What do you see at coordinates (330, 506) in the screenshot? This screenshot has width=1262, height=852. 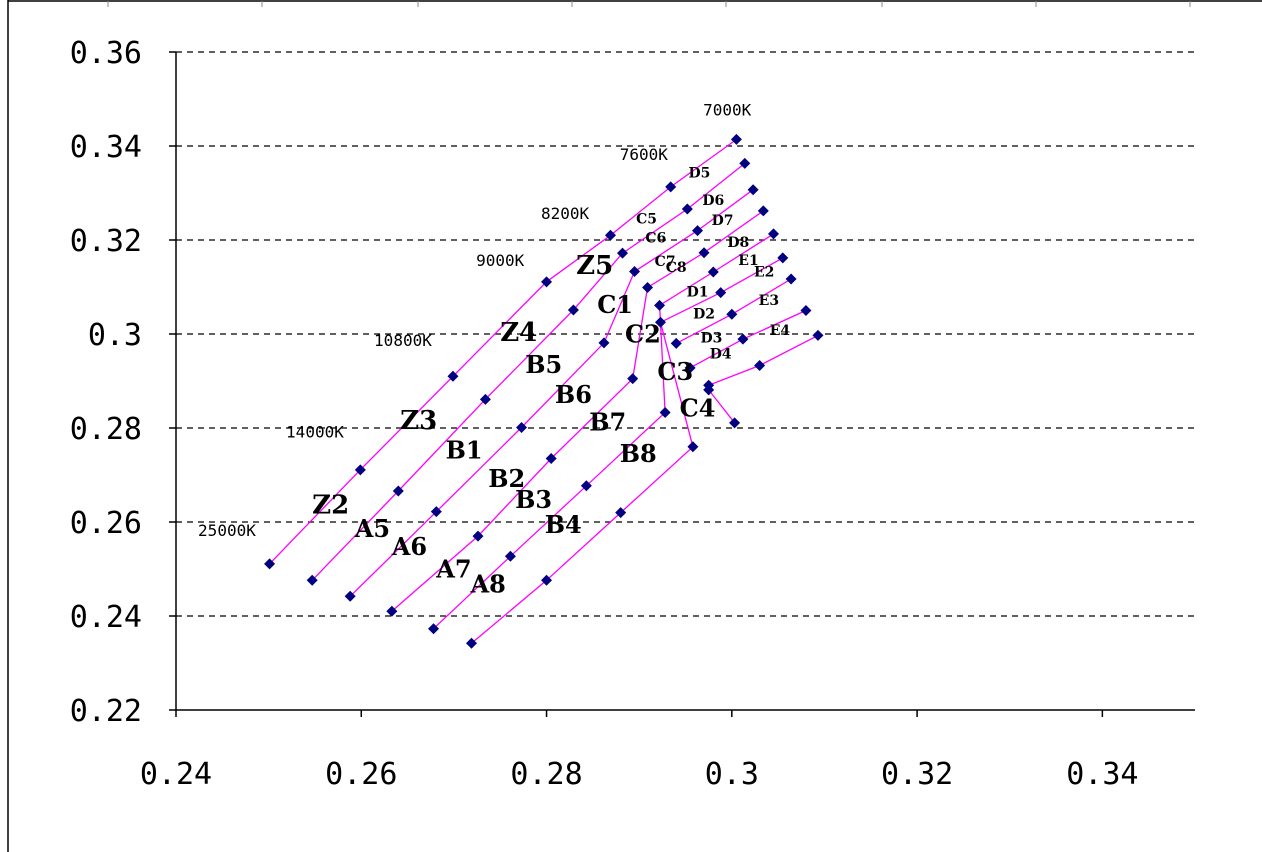 I see `bin-label: Z2` at bounding box center [330, 506].